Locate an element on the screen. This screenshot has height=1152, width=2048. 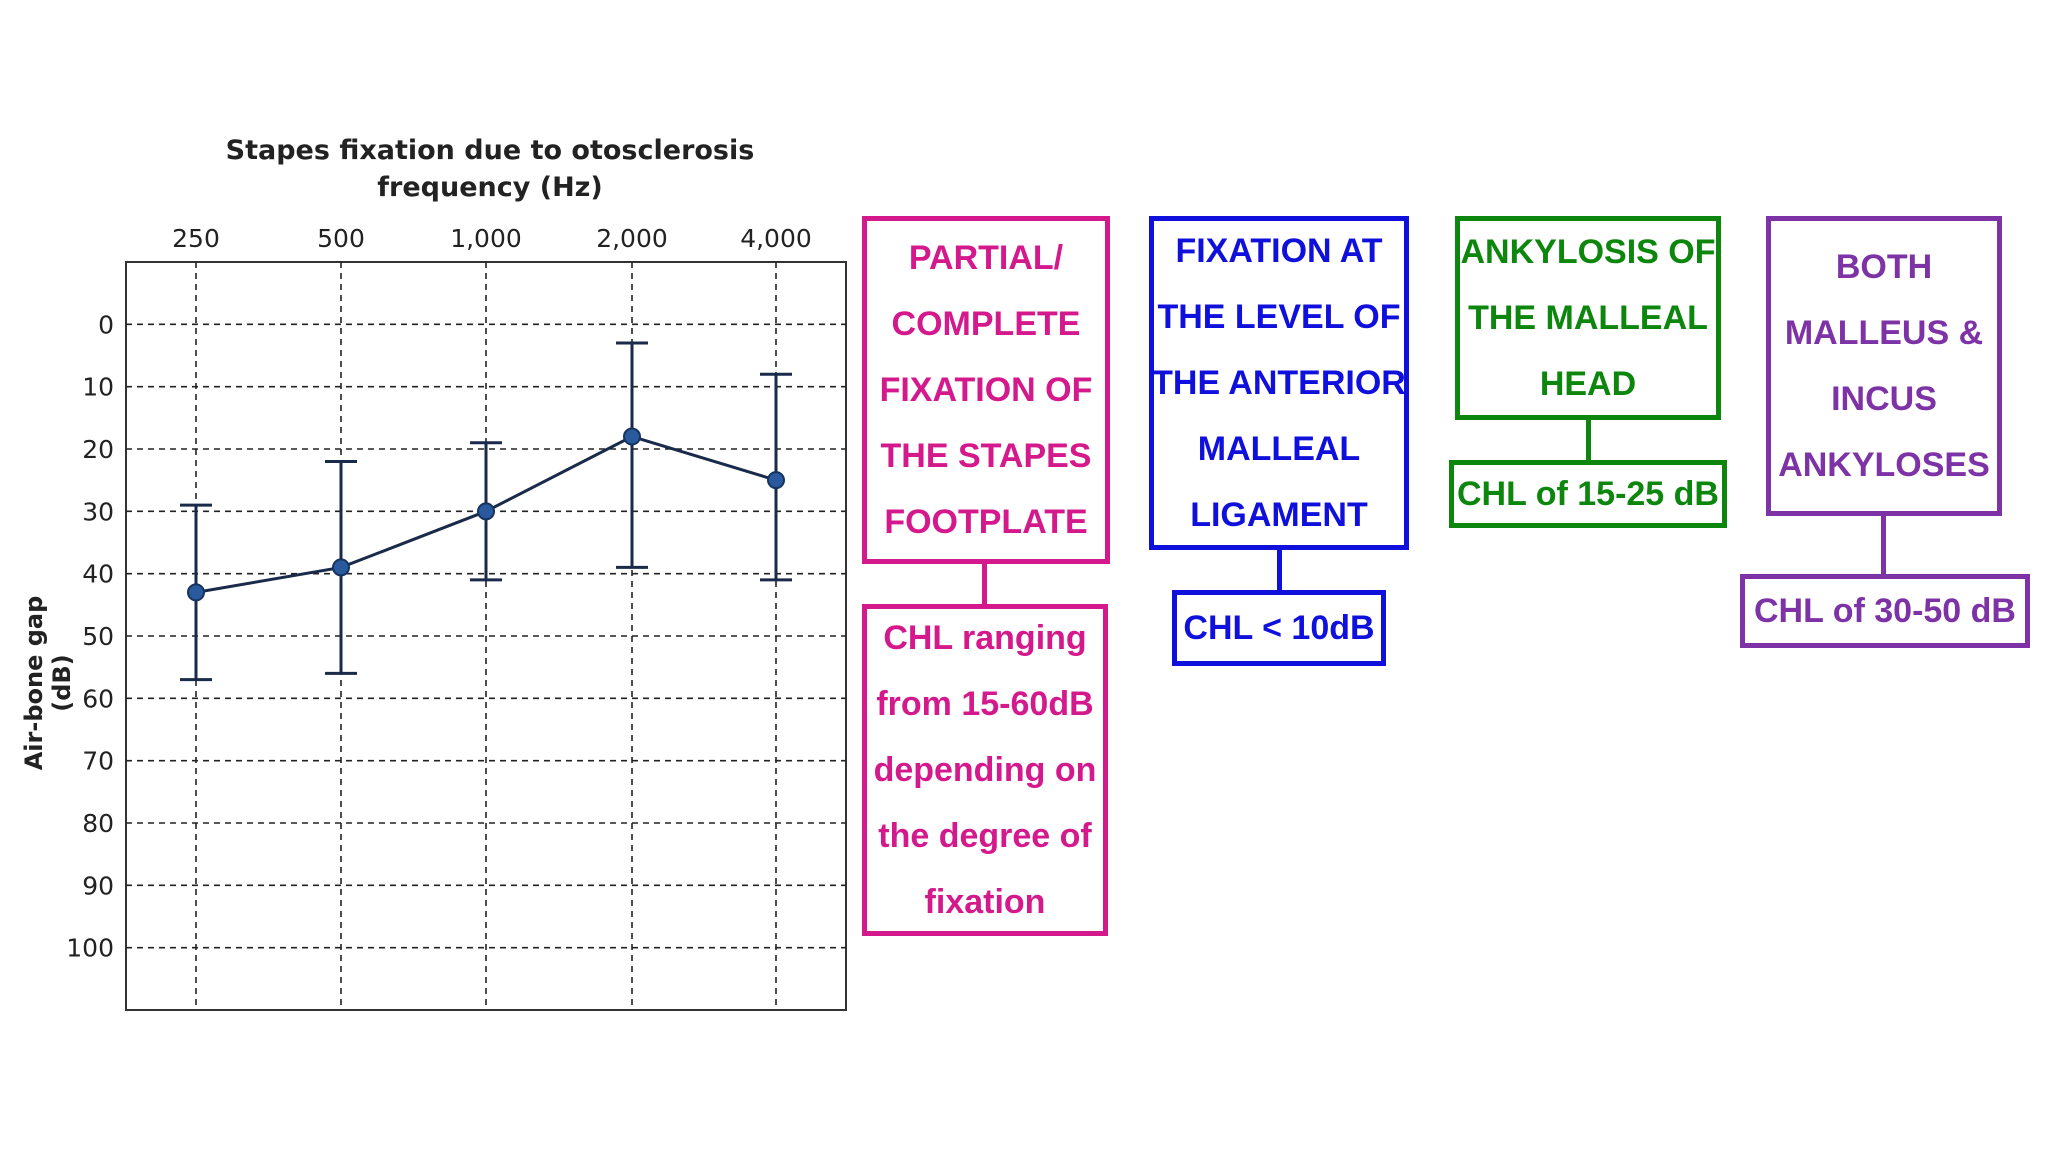
stapes-connector is located at coordinates (984, 584).